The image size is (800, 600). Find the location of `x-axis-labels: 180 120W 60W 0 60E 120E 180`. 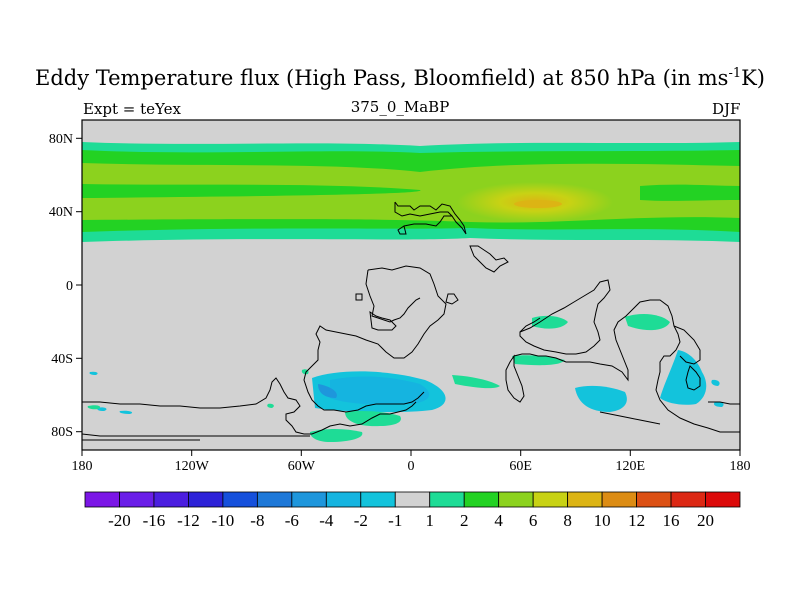

x-axis-labels: 180 120W 60W 0 60E 120E 180 is located at coordinates (411, 466).